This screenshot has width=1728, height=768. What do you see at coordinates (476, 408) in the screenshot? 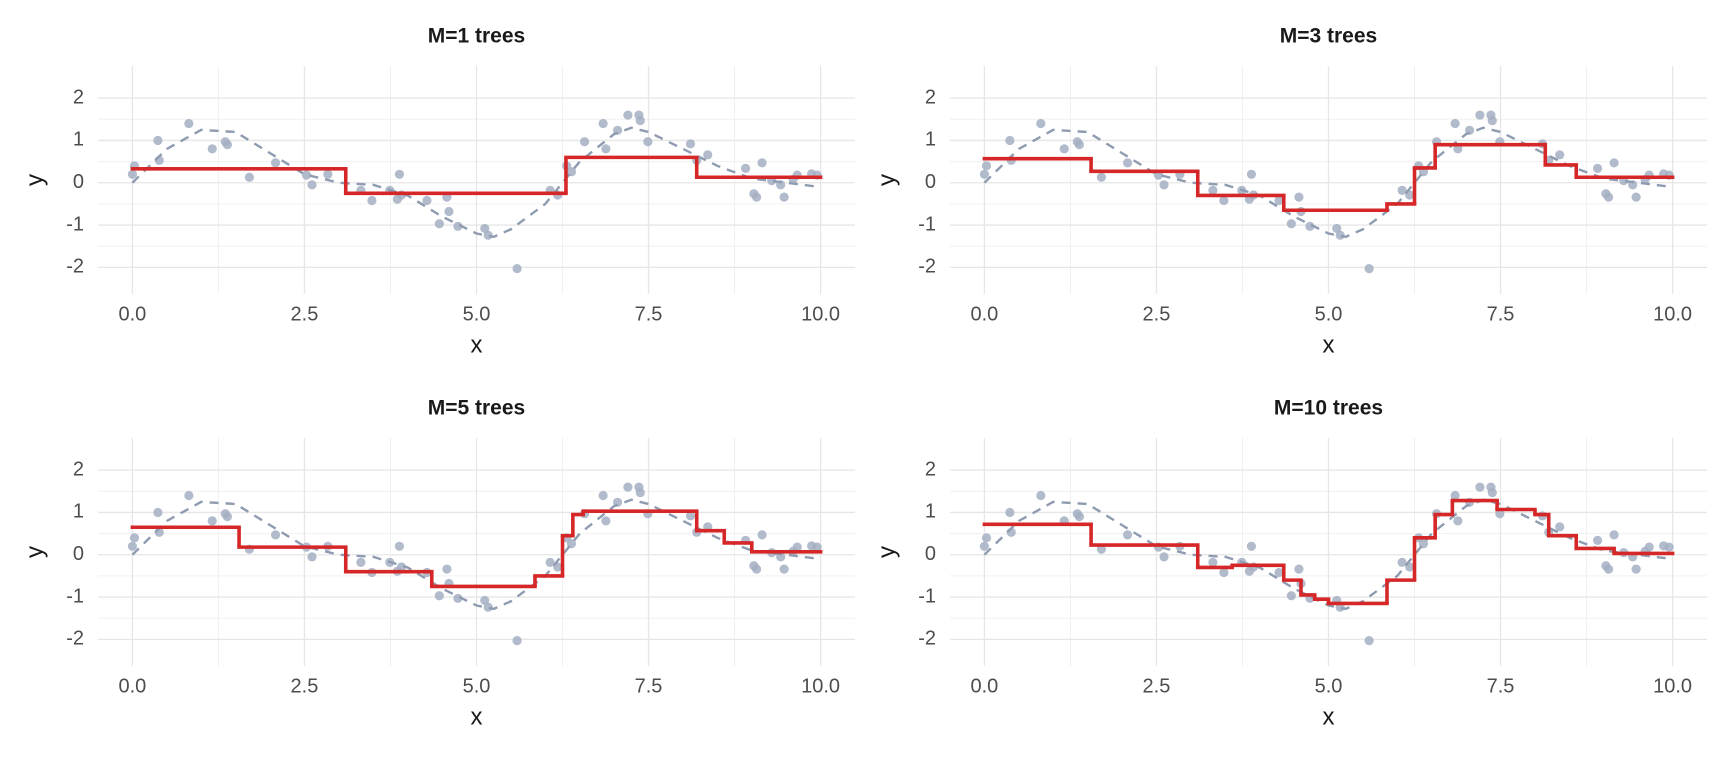
I see `chart-title: M=5 trees` at bounding box center [476, 408].